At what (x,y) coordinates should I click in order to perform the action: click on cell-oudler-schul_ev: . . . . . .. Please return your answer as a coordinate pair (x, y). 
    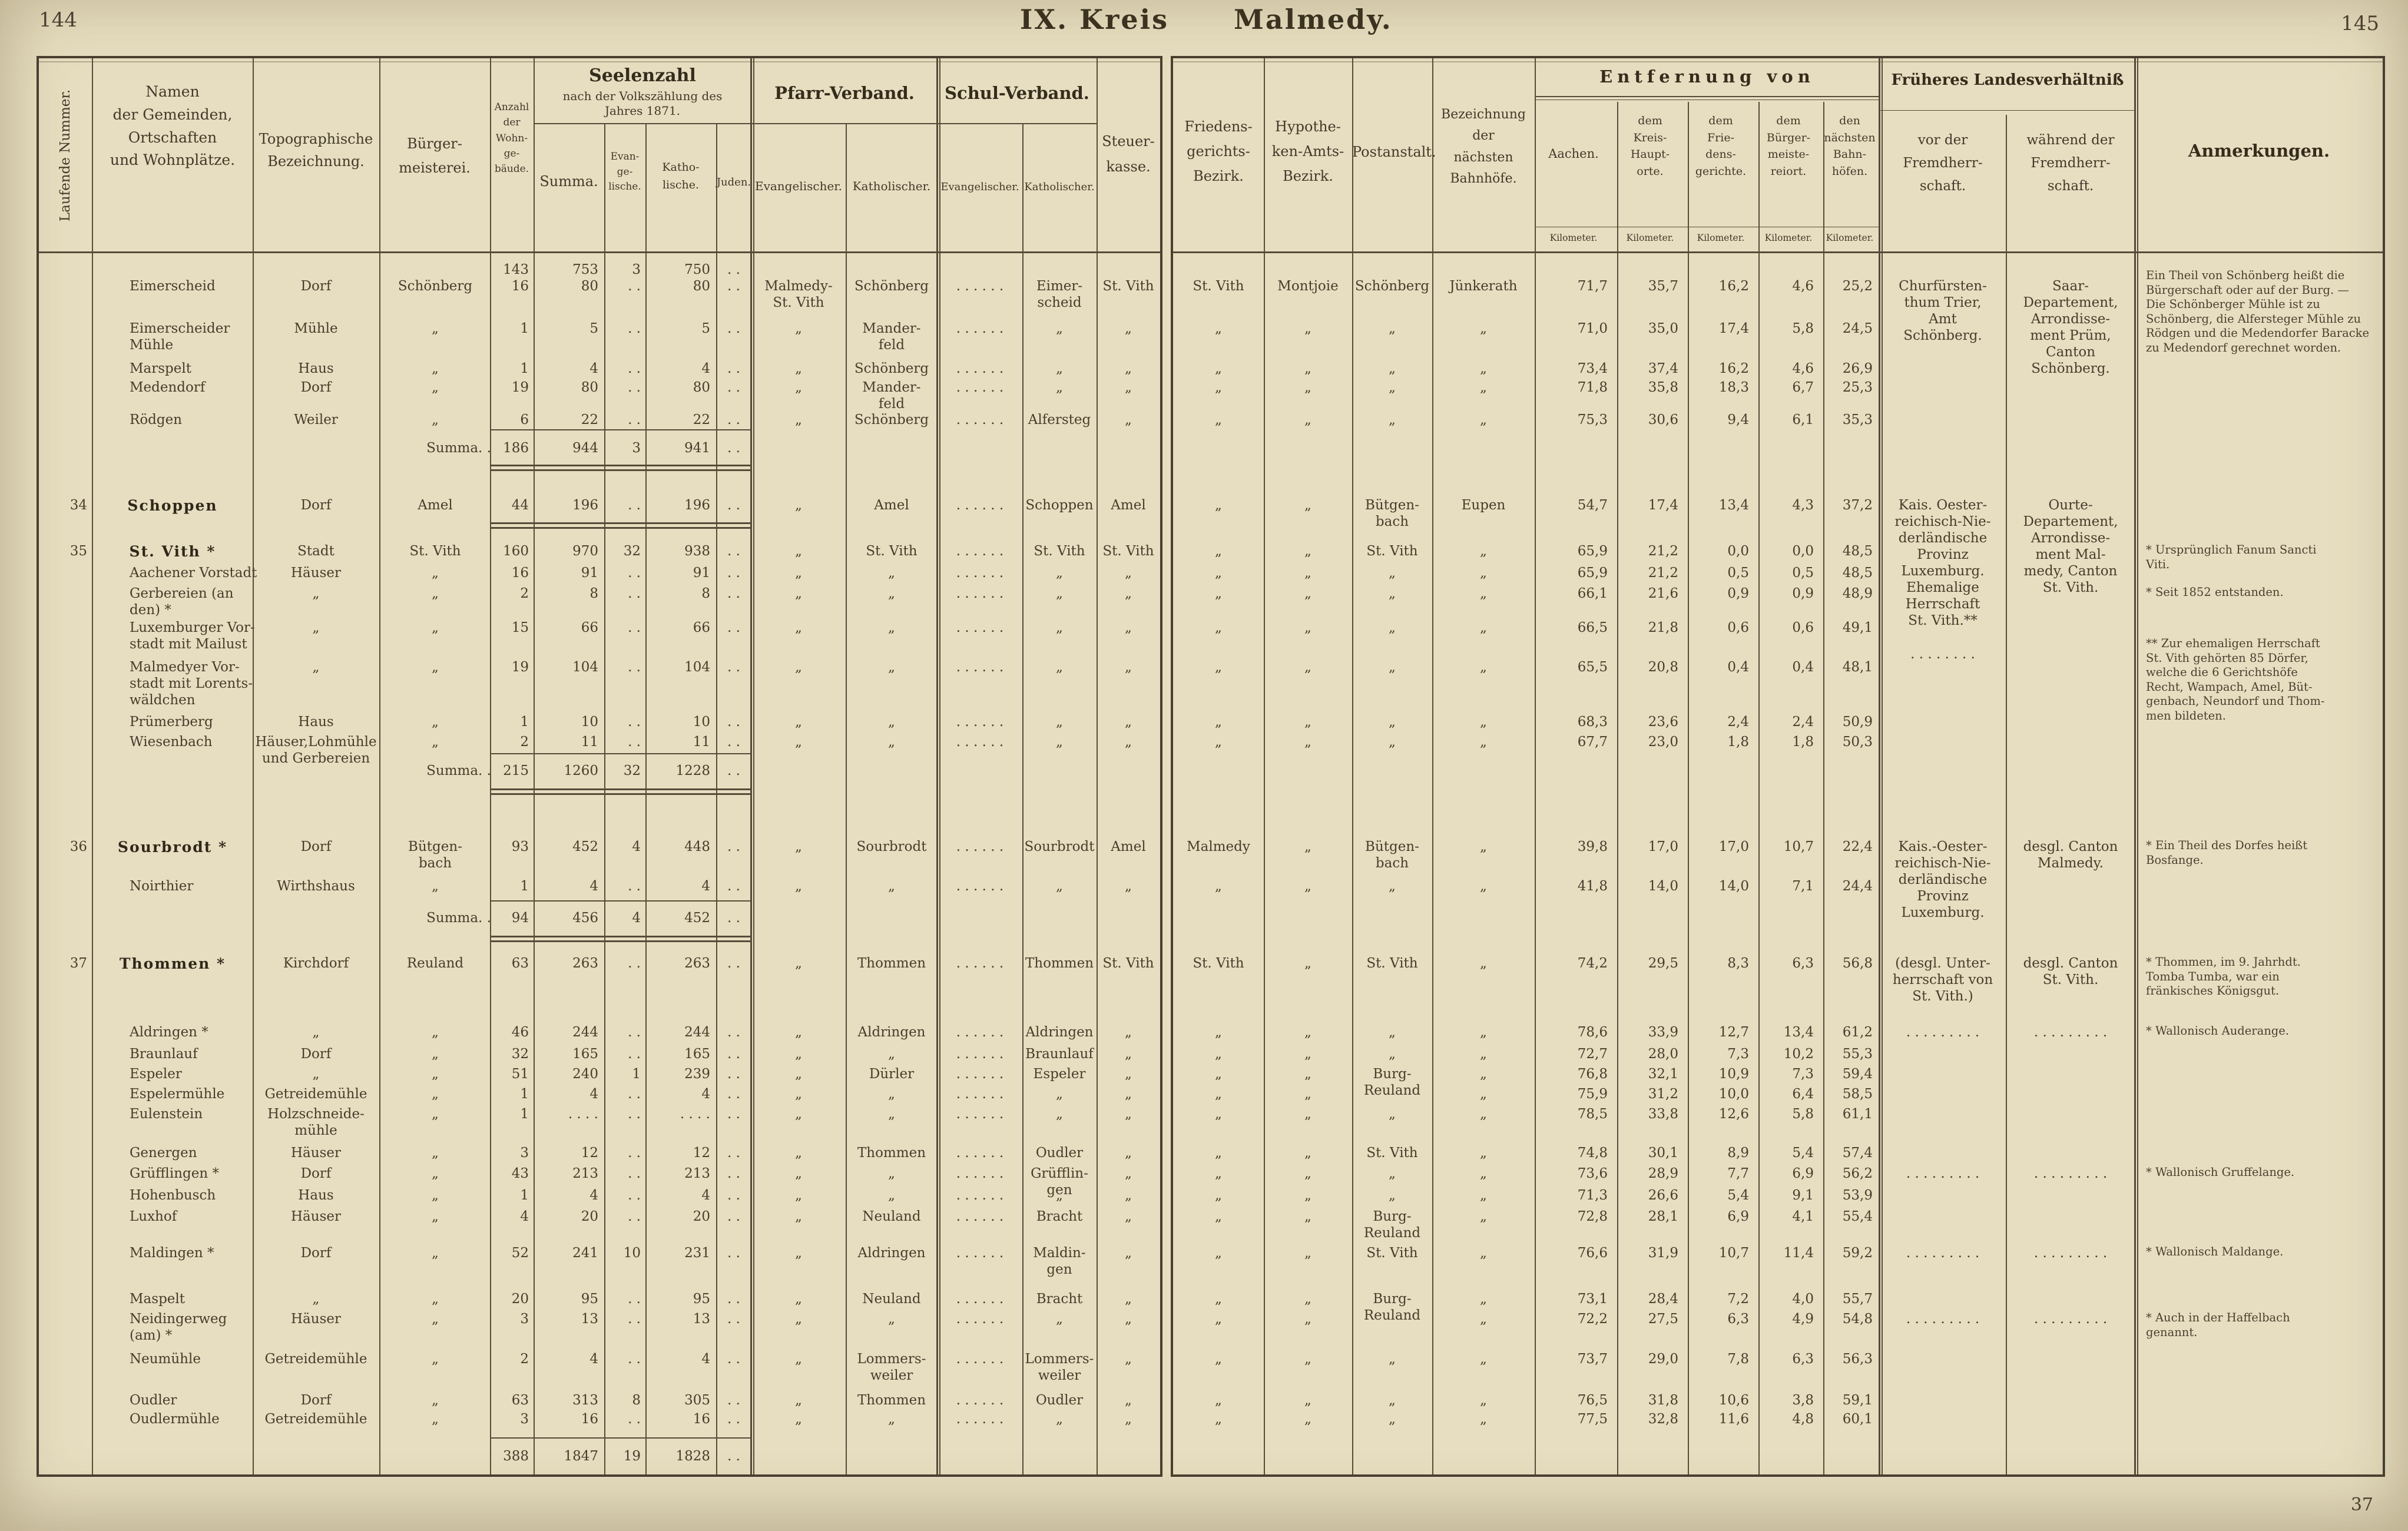
    Looking at the image, I should click on (980, 1400).